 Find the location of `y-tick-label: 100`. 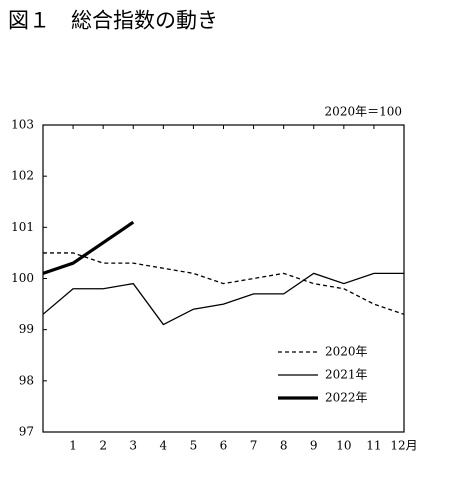

y-tick-label: 100 is located at coordinates (22, 278).